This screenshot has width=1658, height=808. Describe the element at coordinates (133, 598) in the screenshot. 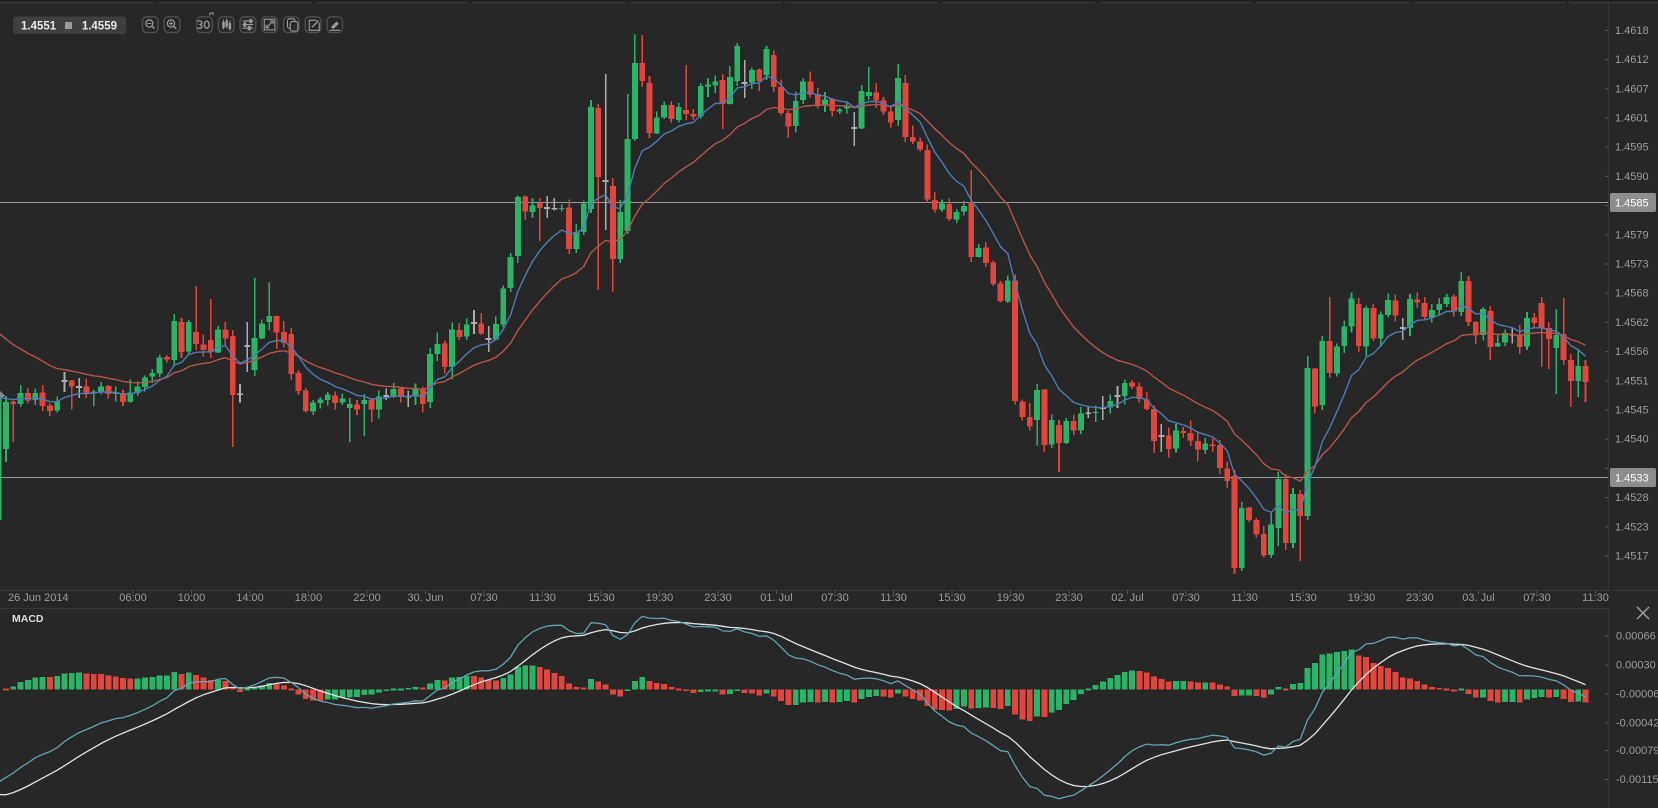

I see `svg-text: 06:00` at that location.